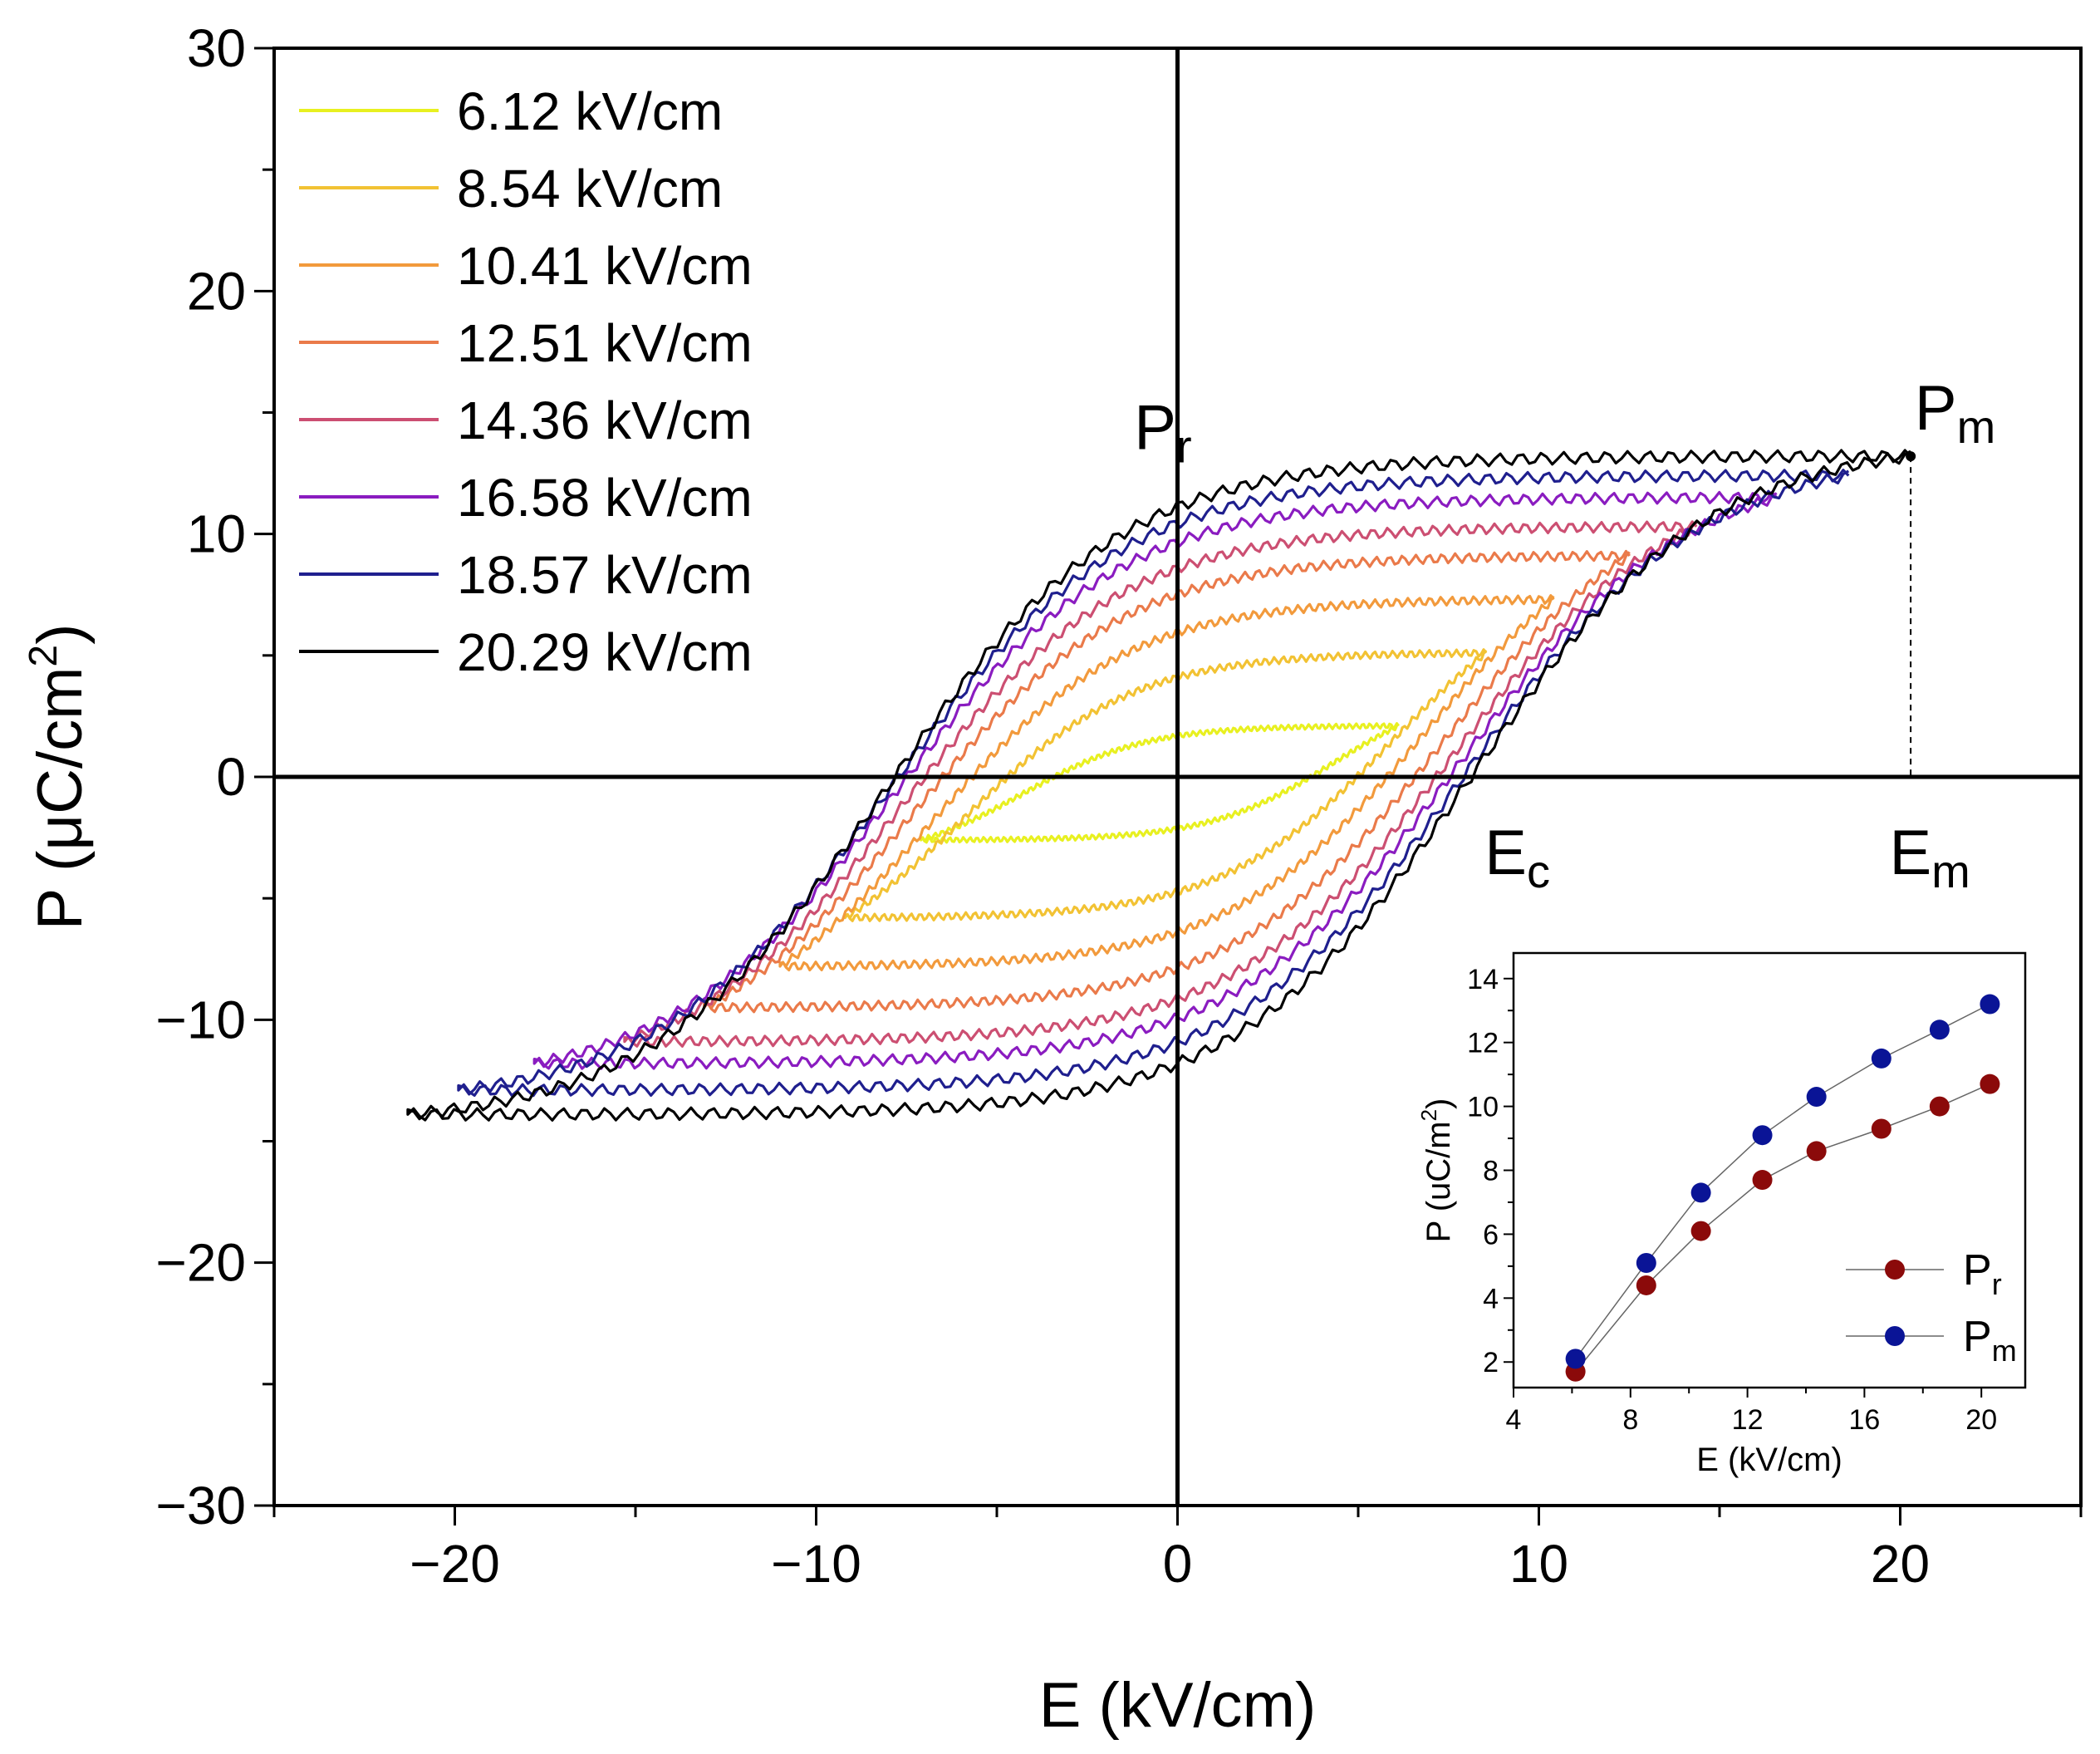  I want to click on inset-x-tick-label: 20, so click(1981, 1420).